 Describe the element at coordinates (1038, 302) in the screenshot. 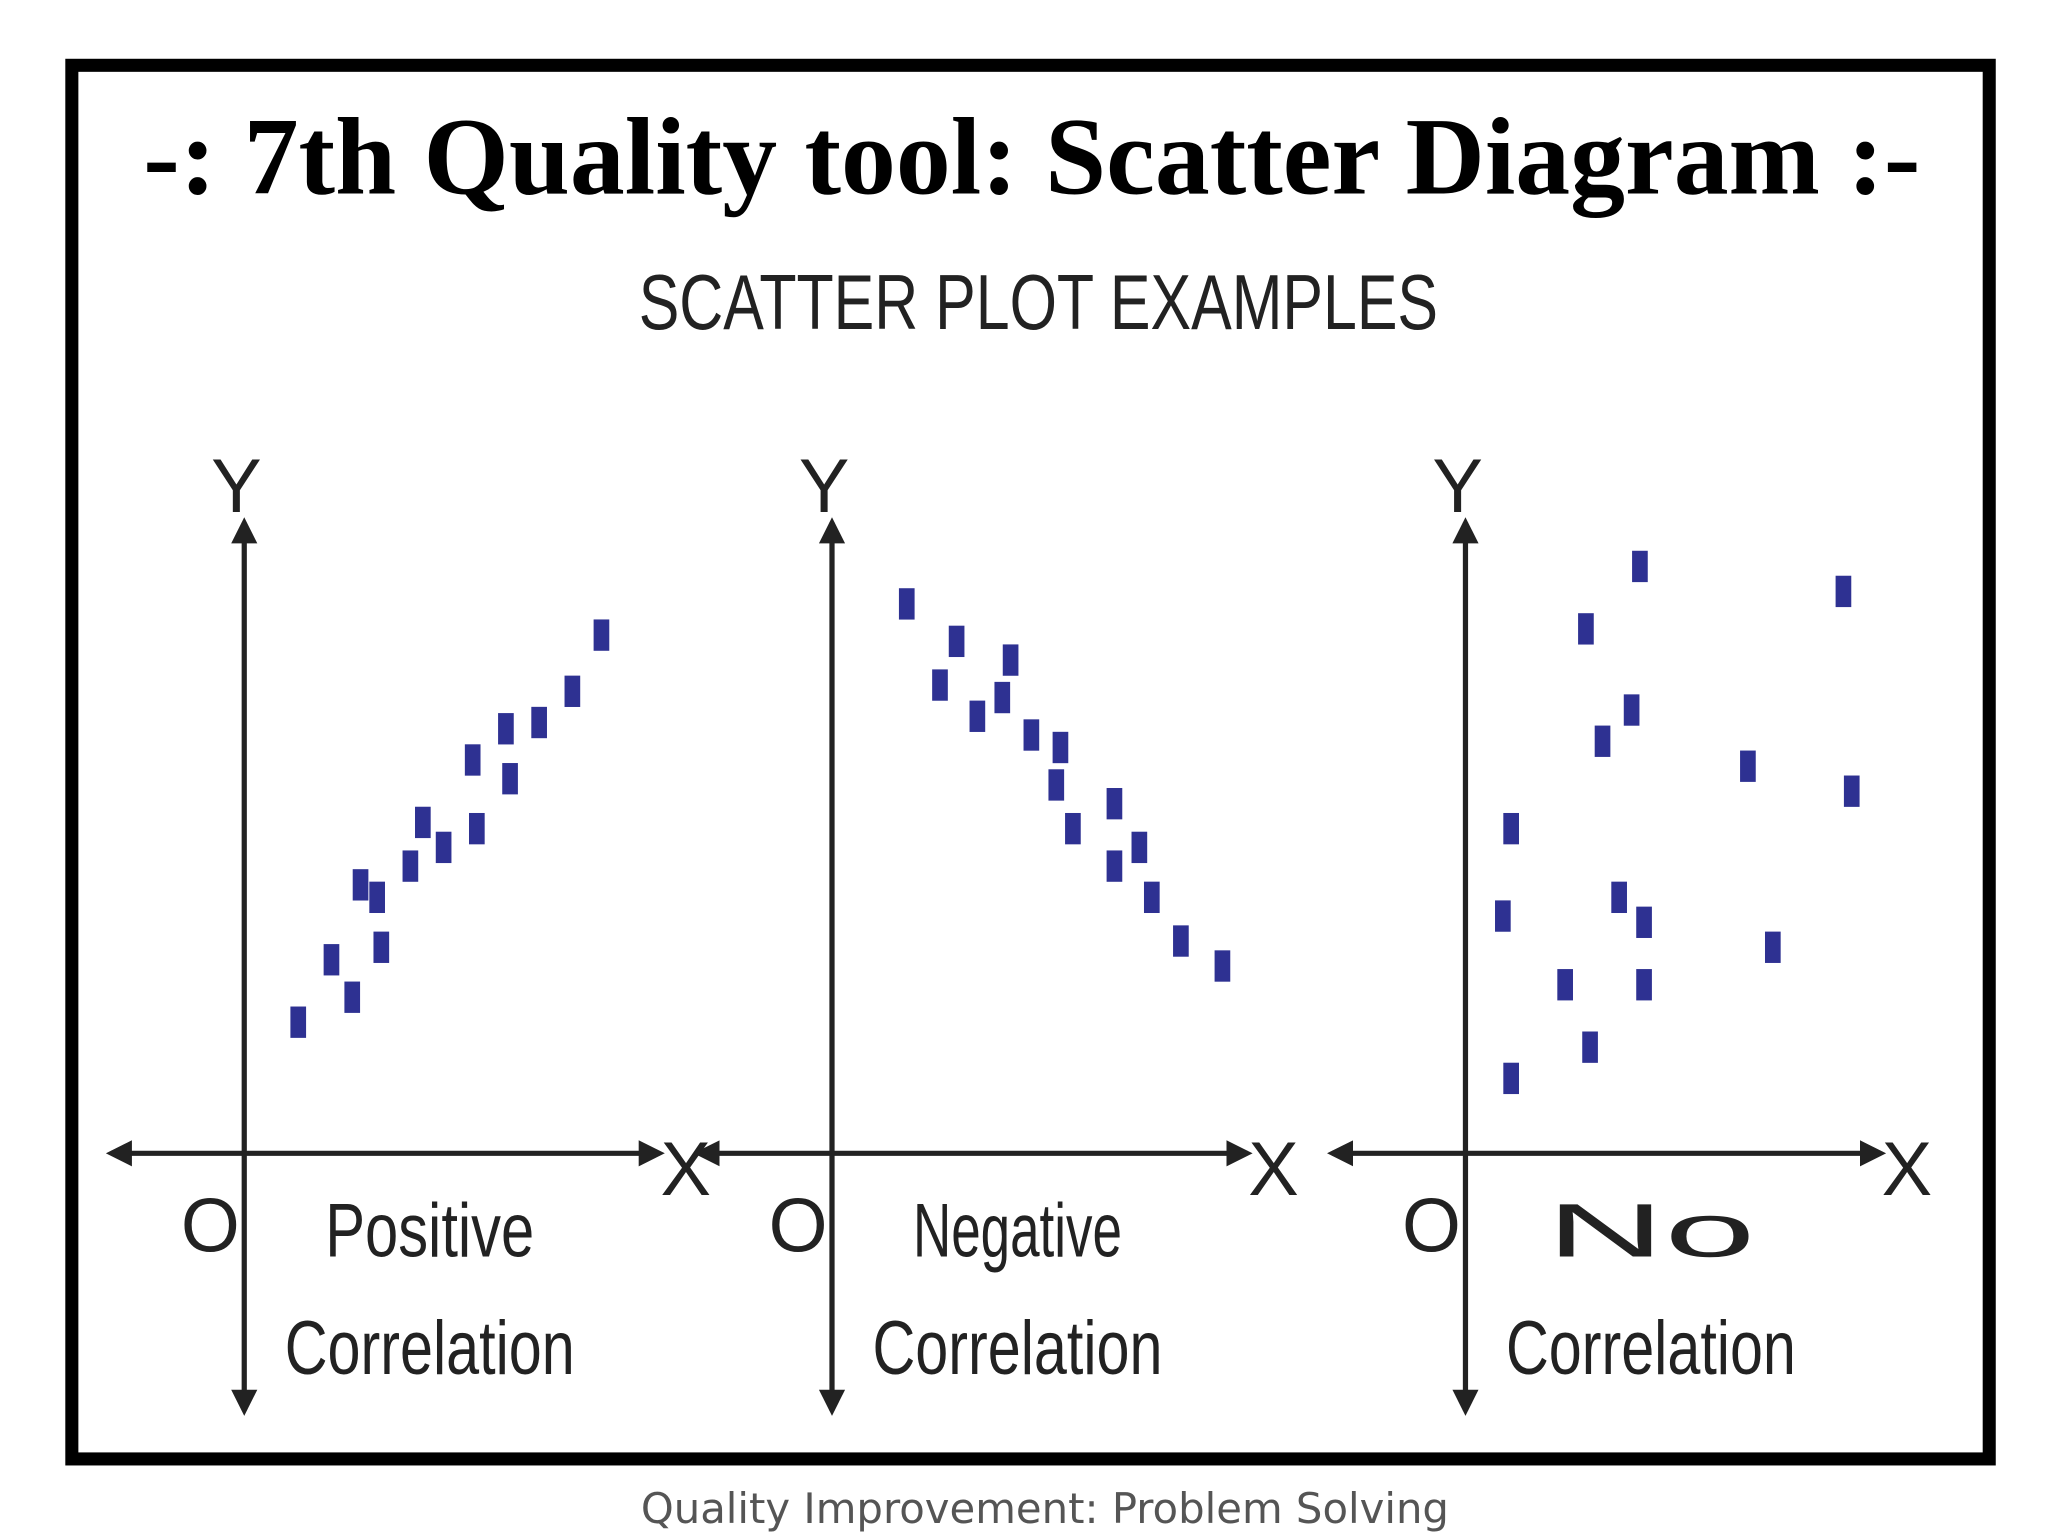

I see `subtitle: SCATTER PLOT EXAMPLES` at that location.